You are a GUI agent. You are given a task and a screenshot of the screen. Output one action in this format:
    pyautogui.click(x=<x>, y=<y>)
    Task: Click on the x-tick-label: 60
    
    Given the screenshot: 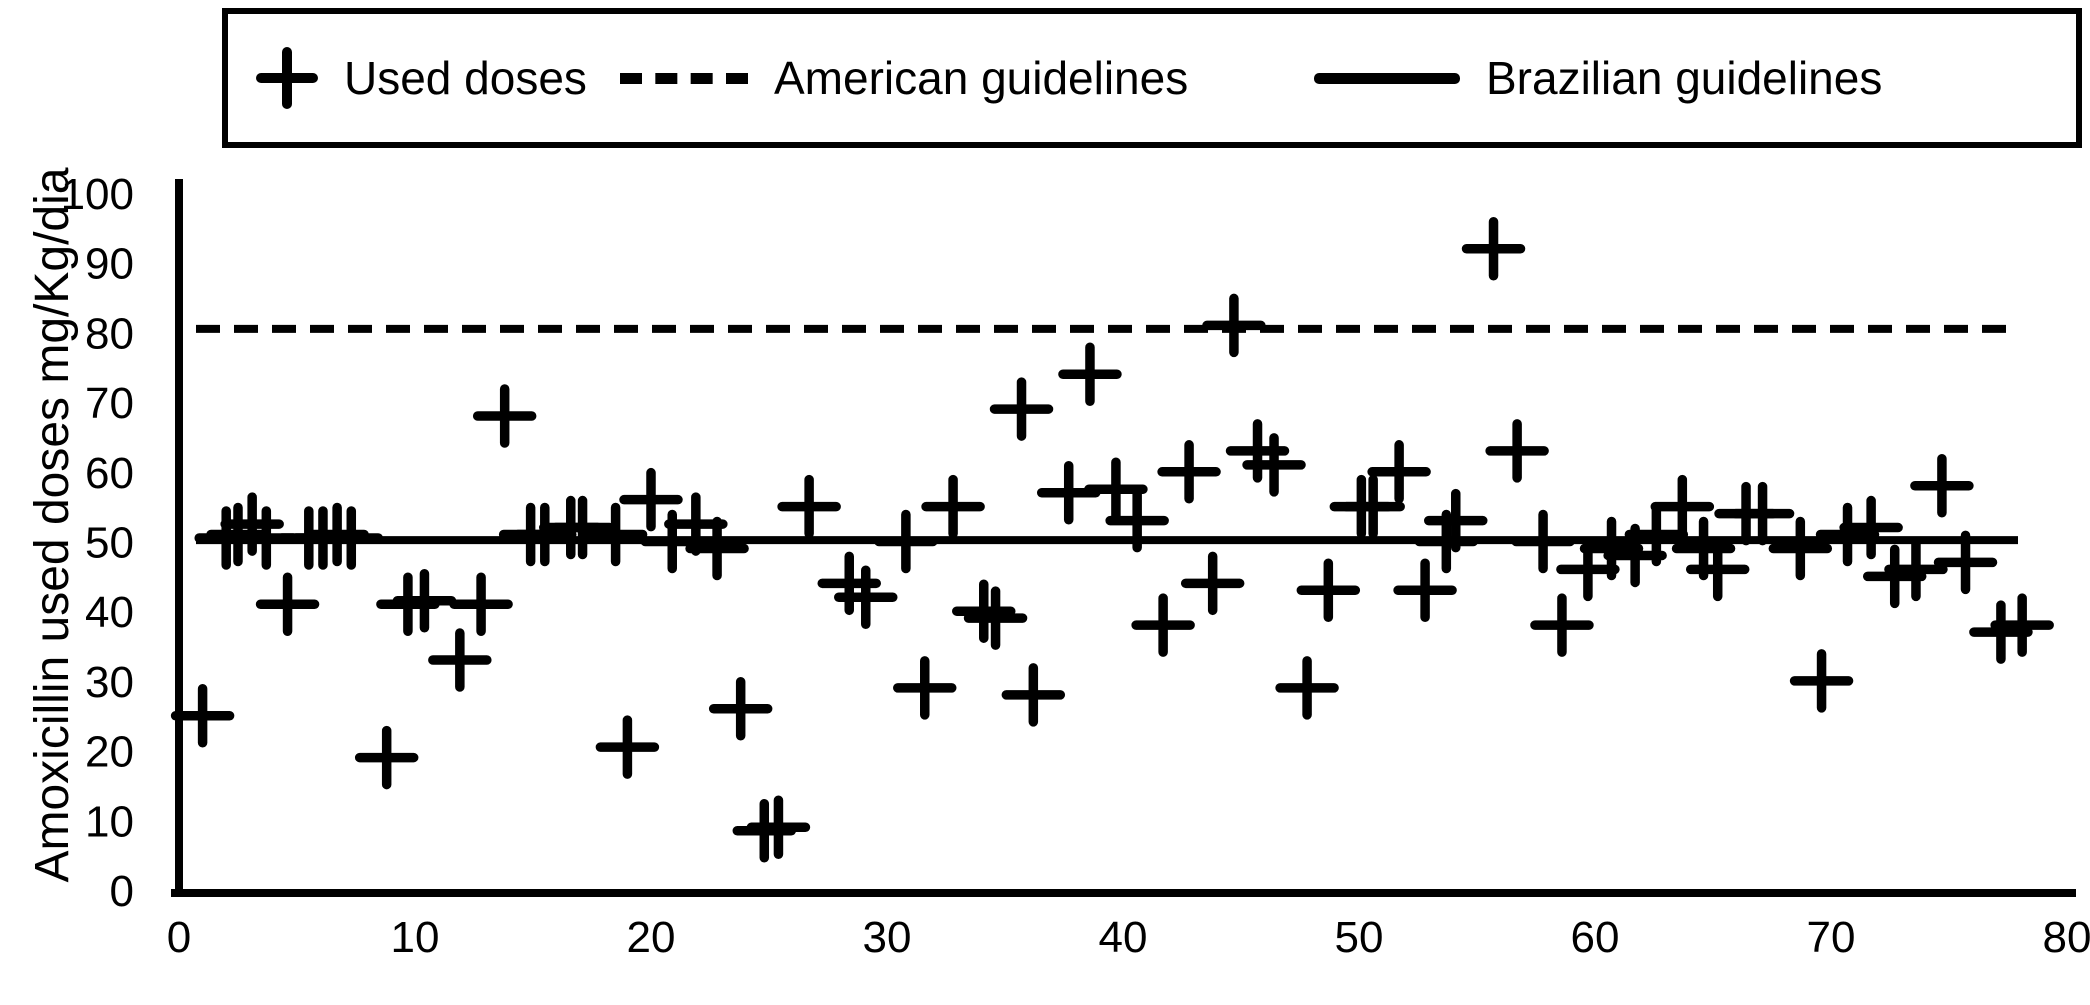 What is the action you would take?
    pyautogui.click(x=1595, y=937)
    